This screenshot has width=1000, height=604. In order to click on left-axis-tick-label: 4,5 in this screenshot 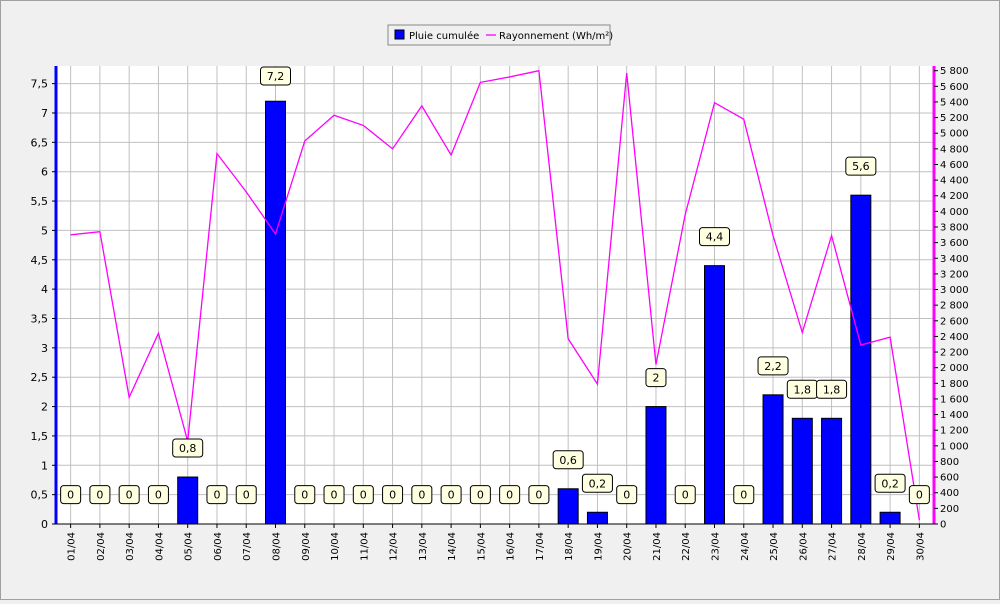, I will do `click(40, 260)`.